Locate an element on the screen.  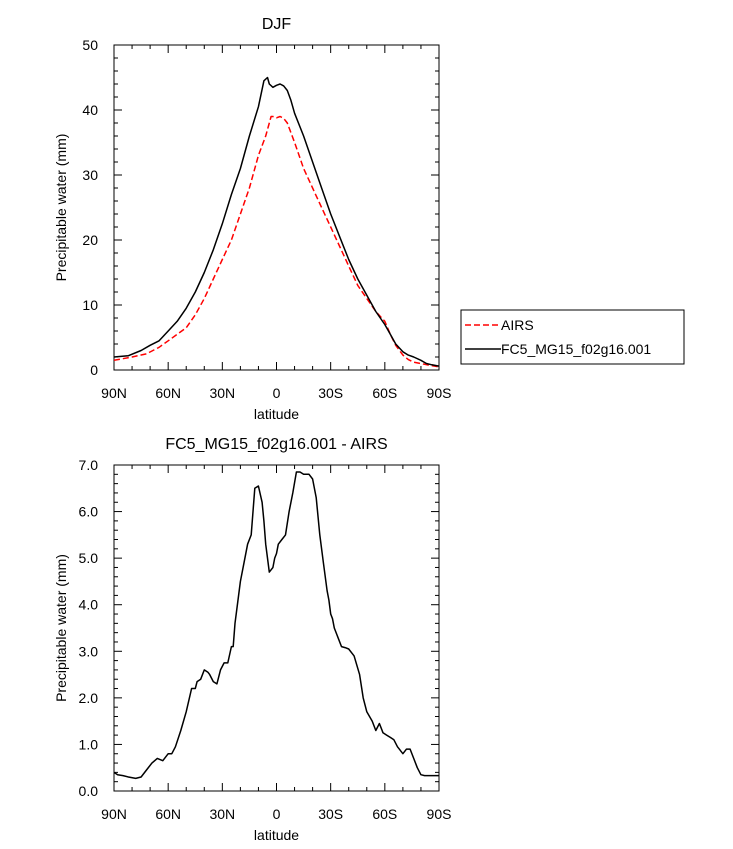
y-tick-label: 3.0 is located at coordinates (89, 651).